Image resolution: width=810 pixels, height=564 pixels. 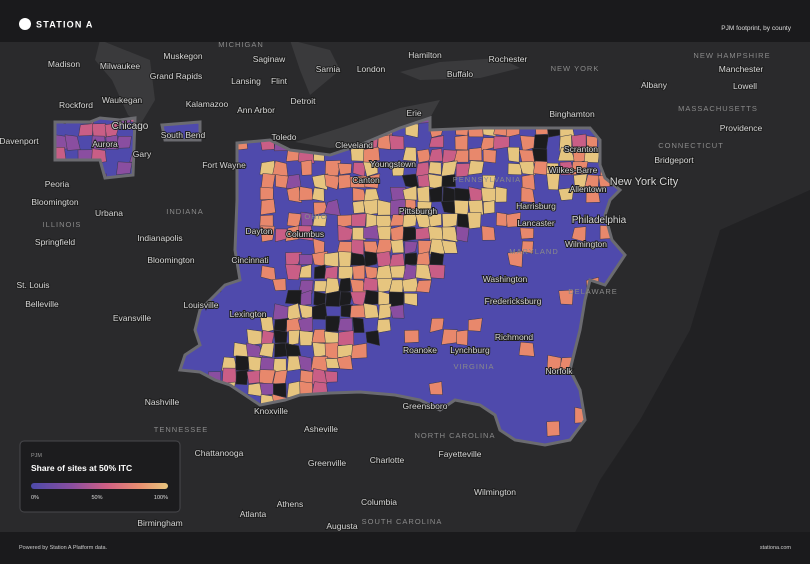 I want to click on place-label: Roanoke, so click(x=420, y=350).